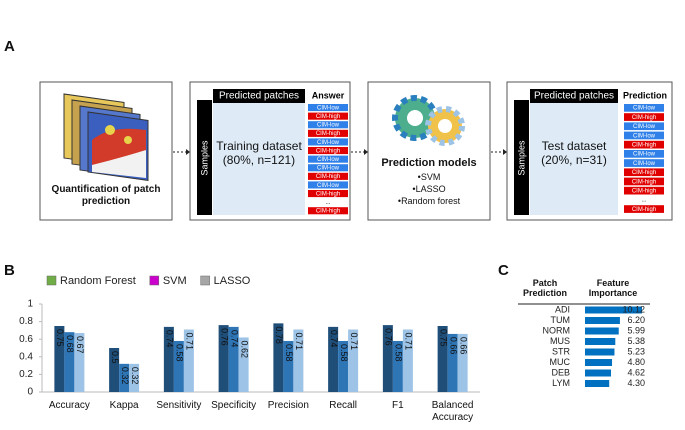  What do you see at coordinates (26, 356) in the screenshot?
I see `y-tick-label: 0.4` at bounding box center [26, 356].